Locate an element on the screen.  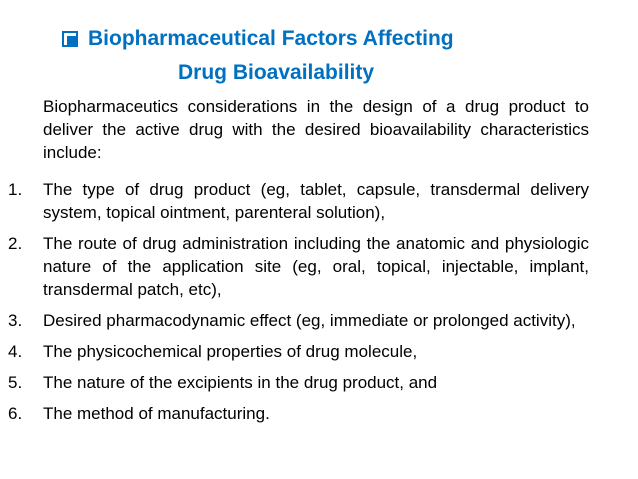
list-number: 6. is located at coordinates (15, 413).